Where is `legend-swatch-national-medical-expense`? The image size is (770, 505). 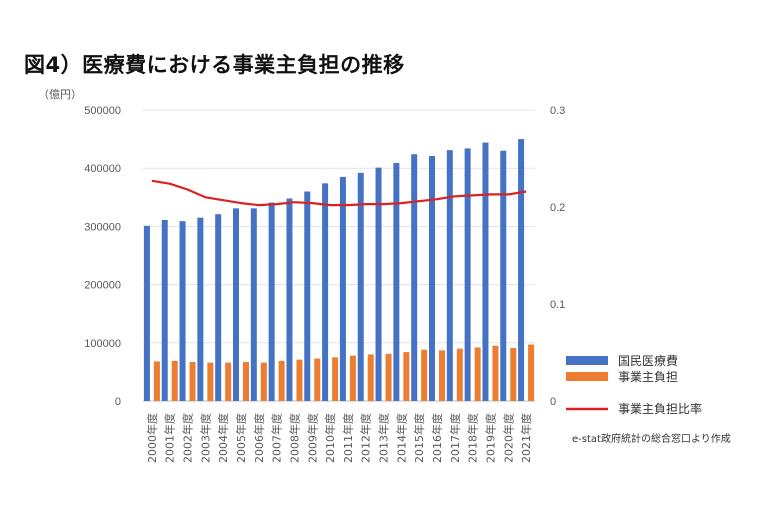
legend-swatch-national-medical-expense is located at coordinates (587, 360).